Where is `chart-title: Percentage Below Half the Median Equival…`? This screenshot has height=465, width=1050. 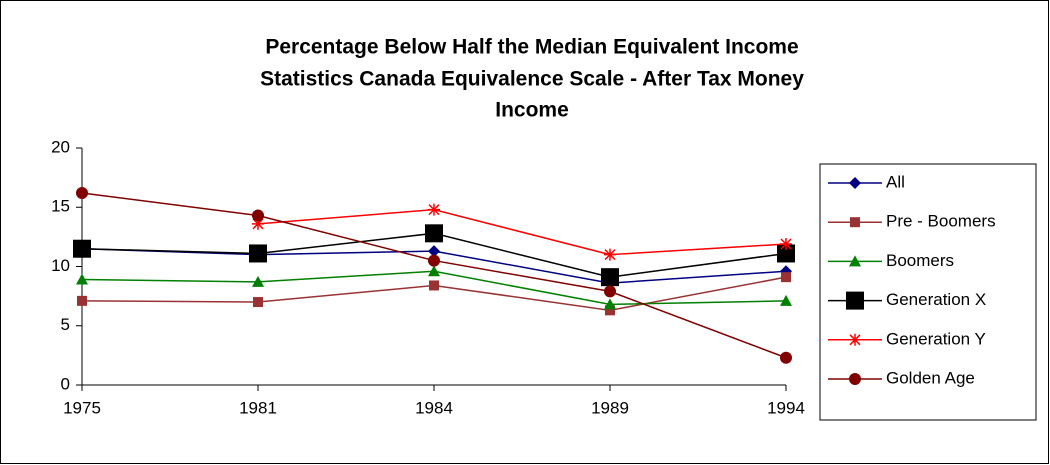 chart-title: Percentage Below Half the Median Equival… is located at coordinates (531, 47).